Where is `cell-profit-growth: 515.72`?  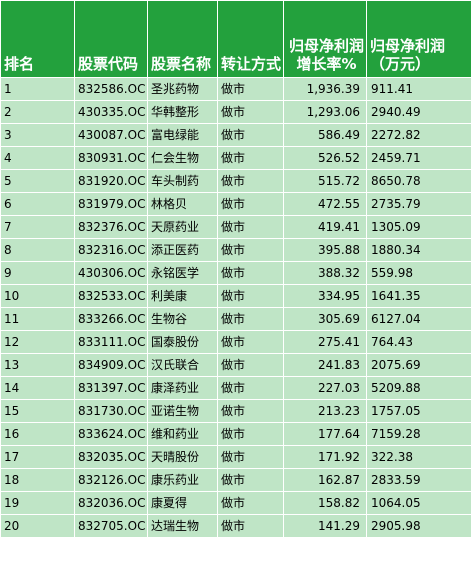
cell-profit-growth: 515.72 is located at coordinates (325, 181).